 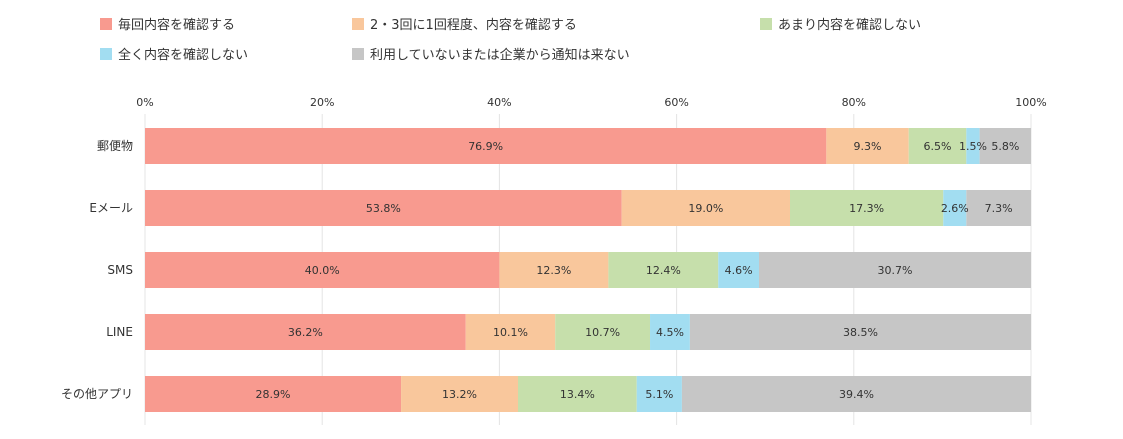 I want to click on data-label: 36.2%, so click(x=305, y=332).